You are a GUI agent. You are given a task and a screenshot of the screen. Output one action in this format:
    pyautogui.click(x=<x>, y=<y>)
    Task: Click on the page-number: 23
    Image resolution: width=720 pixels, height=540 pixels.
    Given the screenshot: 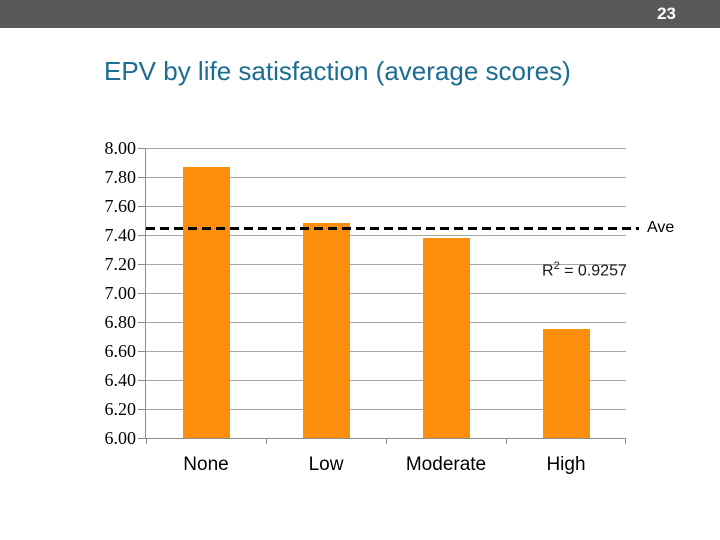 What is the action you would take?
    pyautogui.click(x=666, y=13)
    